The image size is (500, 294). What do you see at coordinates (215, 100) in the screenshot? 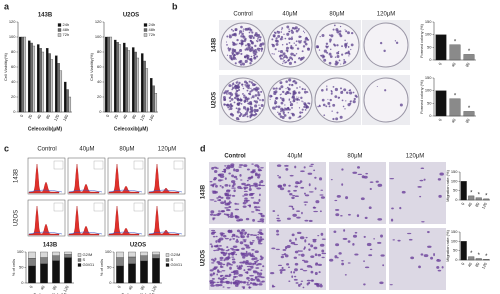
I see `row-label: U2OS` at bounding box center [215, 100].